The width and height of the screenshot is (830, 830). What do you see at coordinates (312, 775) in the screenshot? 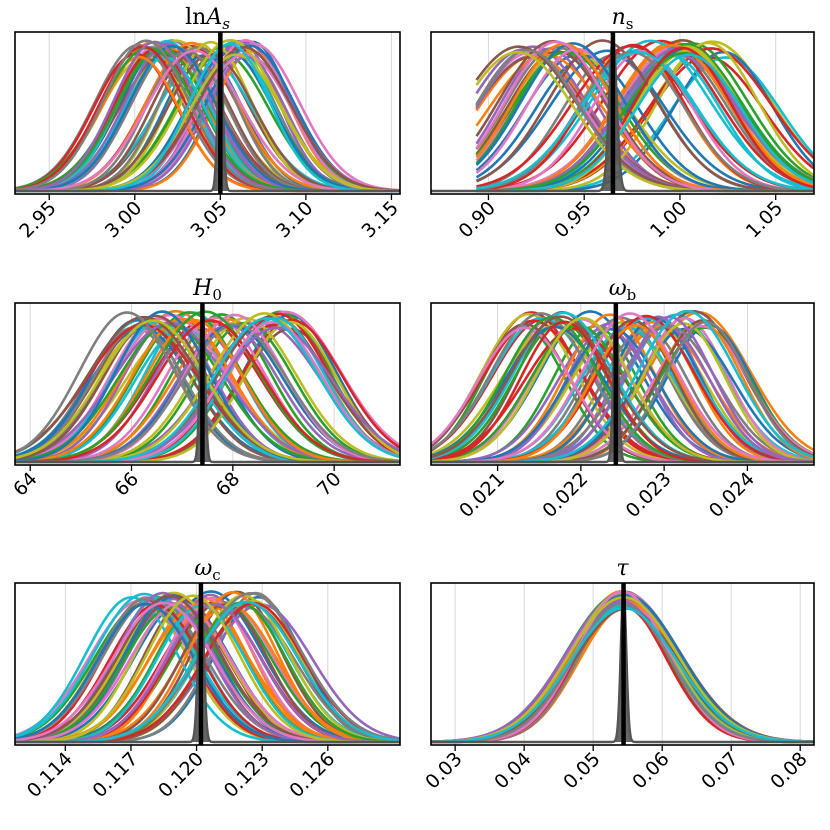
I see `x-tick-label: 0.126` at bounding box center [312, 775].